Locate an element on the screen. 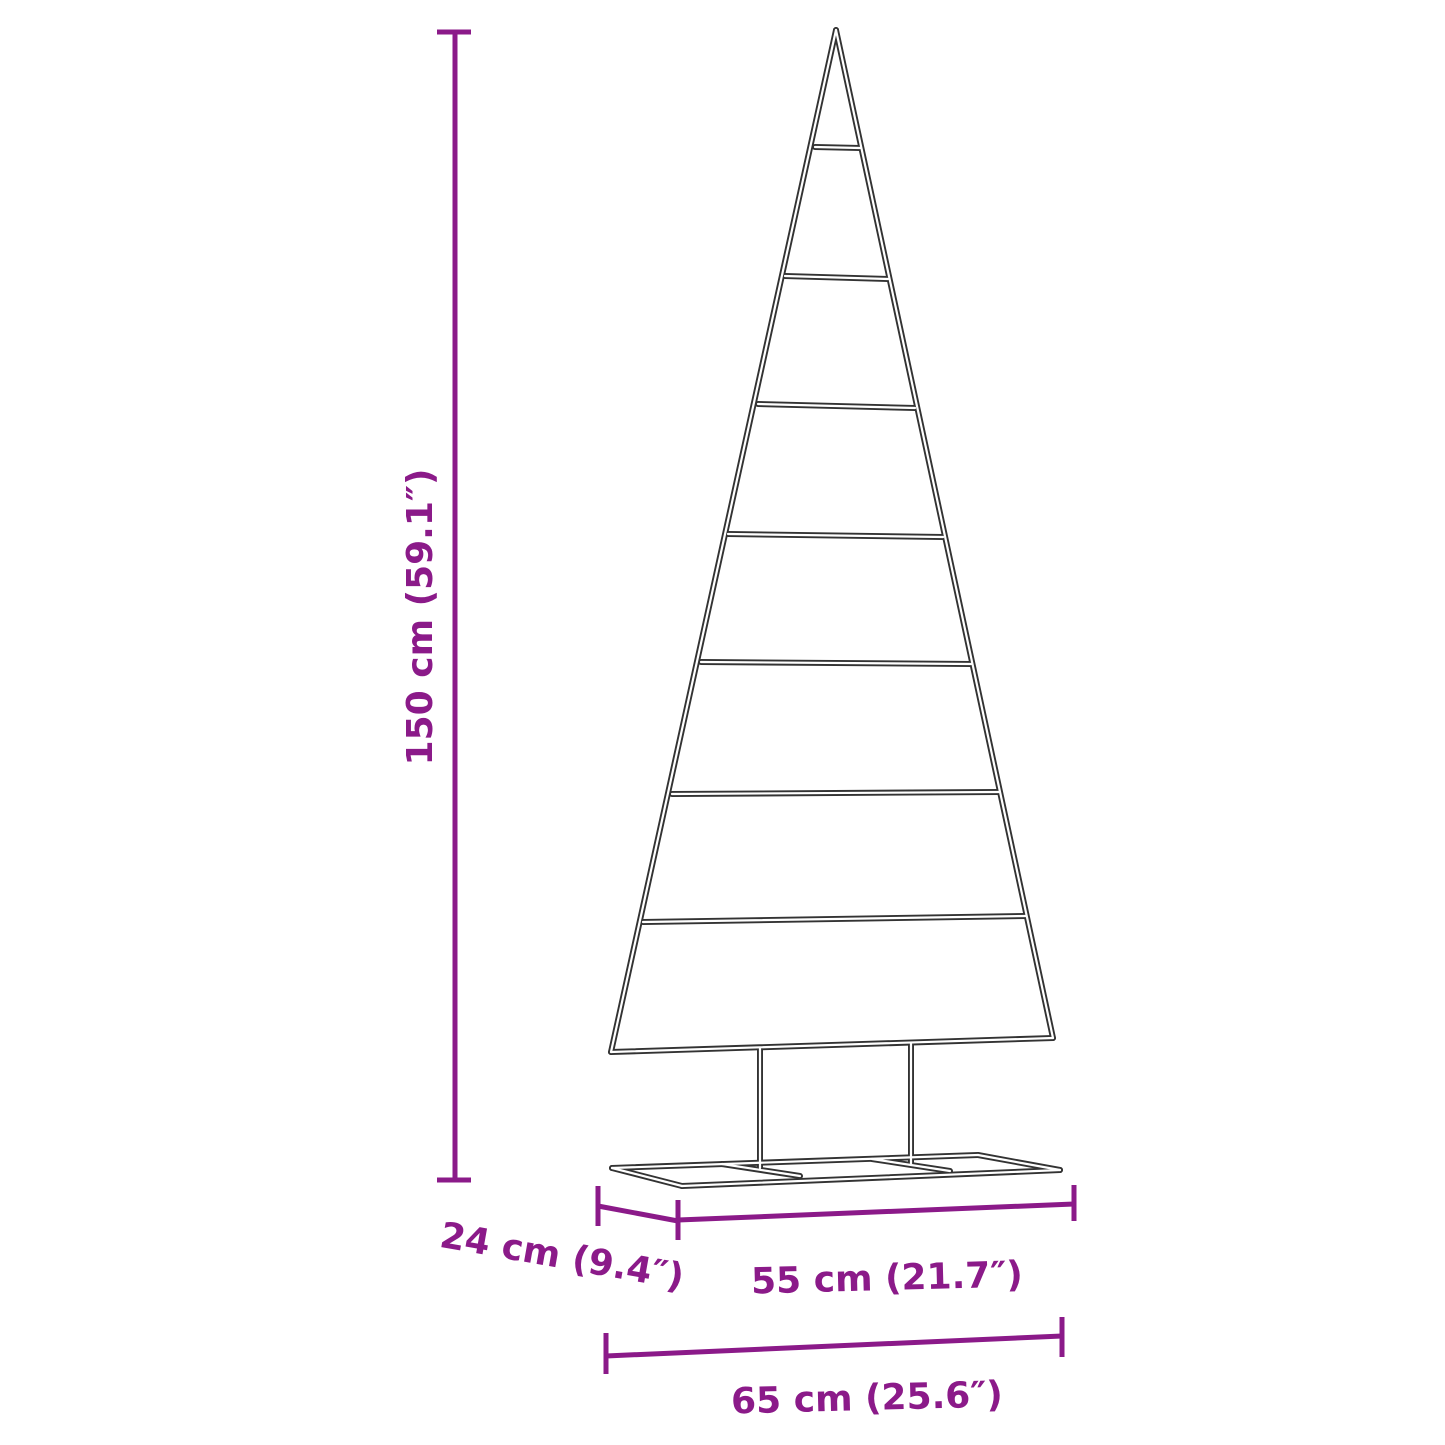 This screenshot has height=1445, width=1445. base-width-line is located at coordinates (834, 1346).